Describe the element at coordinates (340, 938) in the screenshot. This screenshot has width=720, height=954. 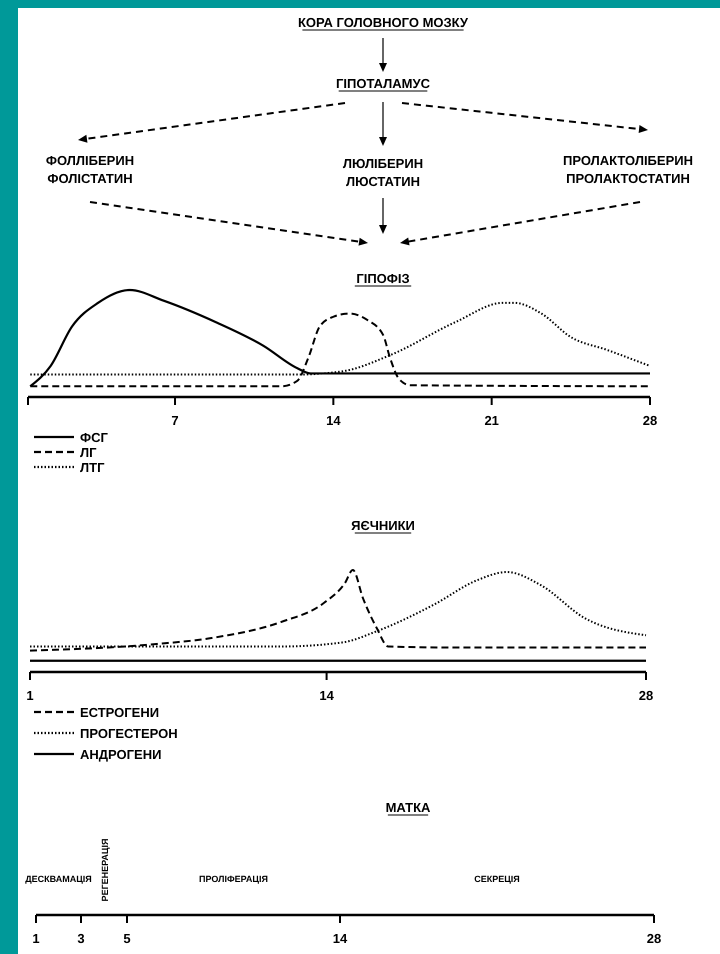
I see `text: 14` at that location.